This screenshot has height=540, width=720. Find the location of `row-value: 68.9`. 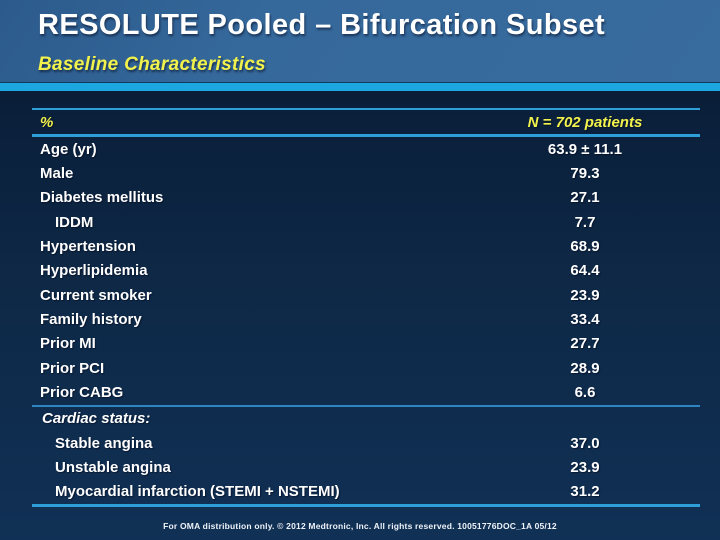

row-value: 68.9 is located at coordinates (585, 246).